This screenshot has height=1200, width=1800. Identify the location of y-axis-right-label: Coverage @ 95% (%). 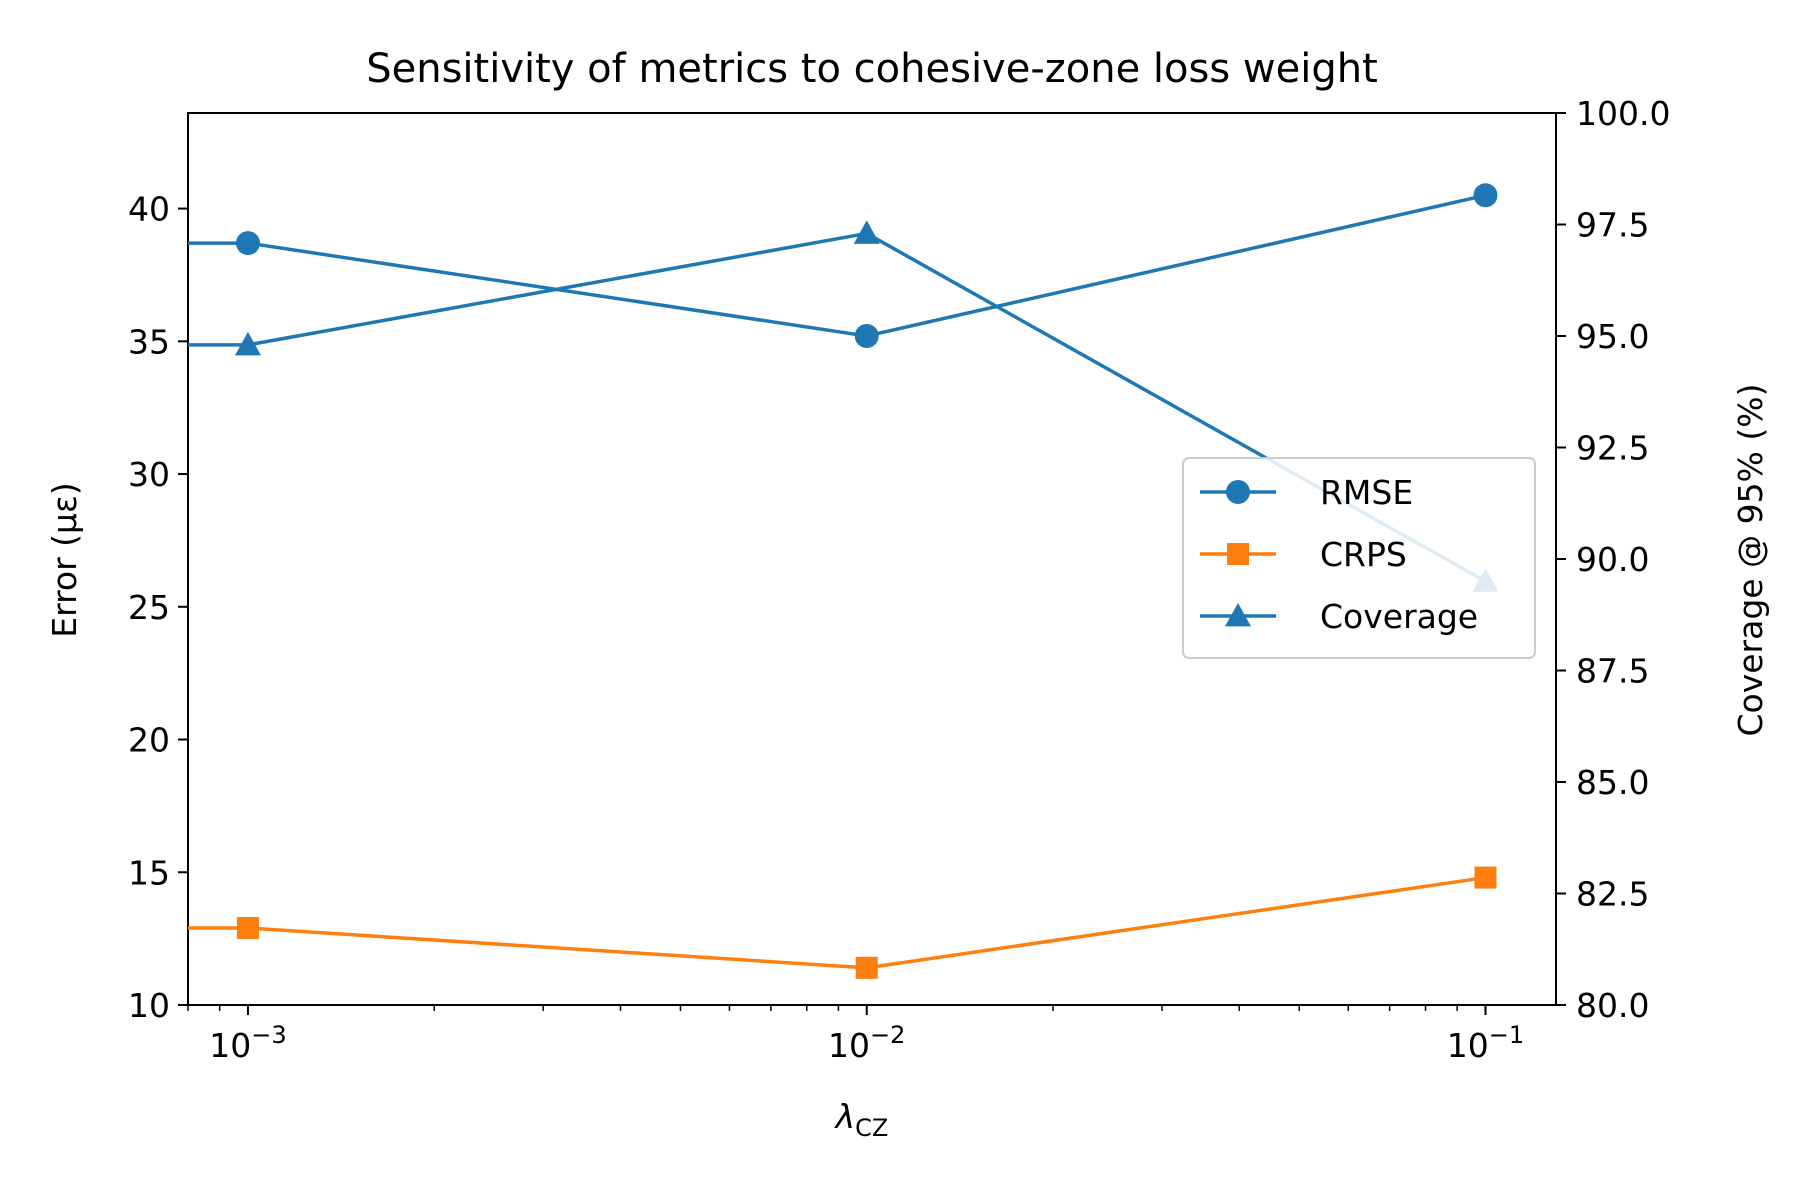
(1750, 559).